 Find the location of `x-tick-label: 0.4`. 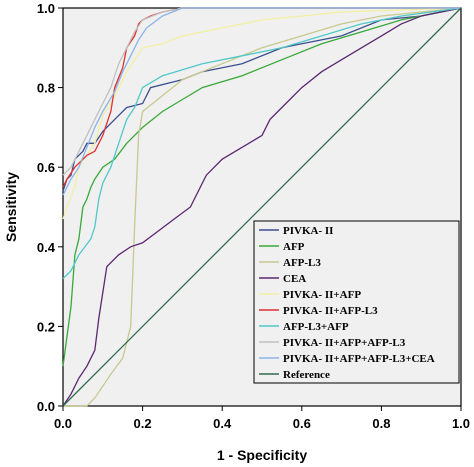

x-tick-label: 0.4 is located at coordinates (222, 423).